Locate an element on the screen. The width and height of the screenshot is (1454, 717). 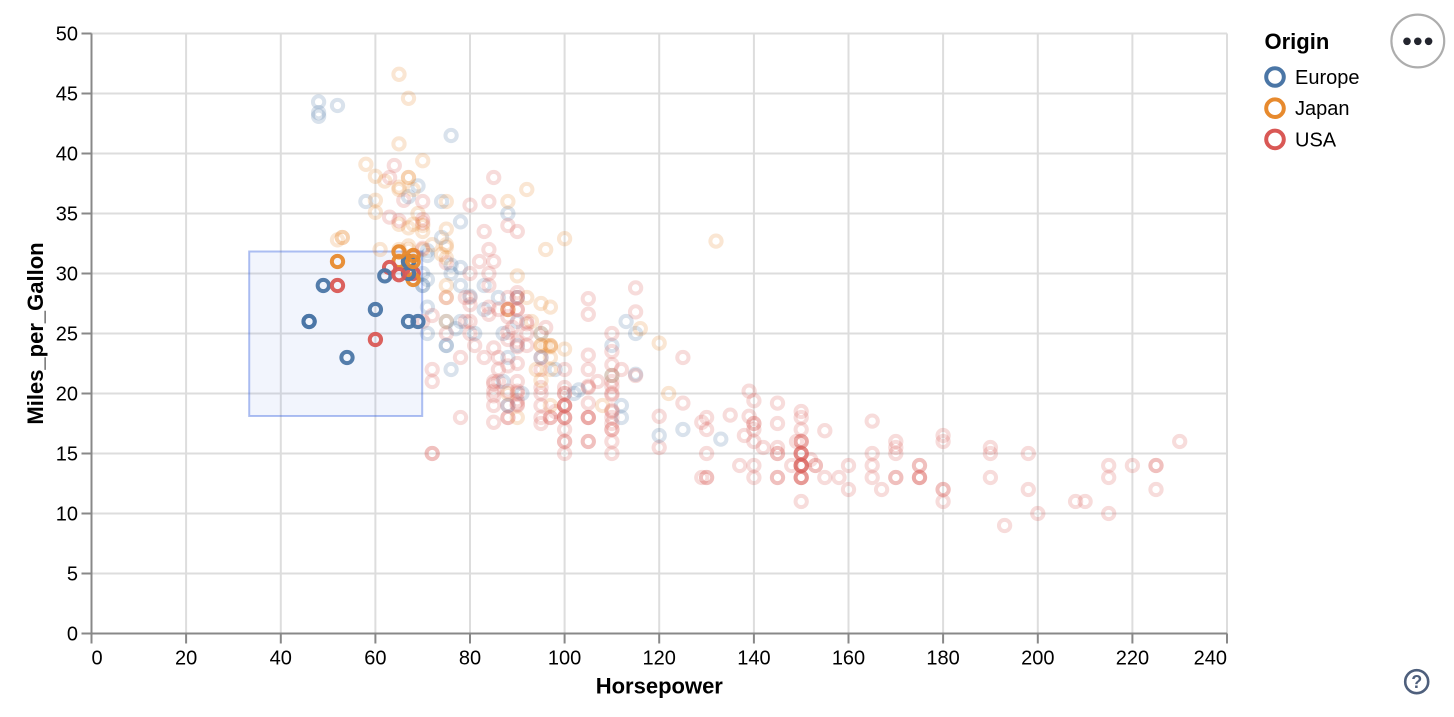
svg-text: 50 is located at coordinates (67, 35).